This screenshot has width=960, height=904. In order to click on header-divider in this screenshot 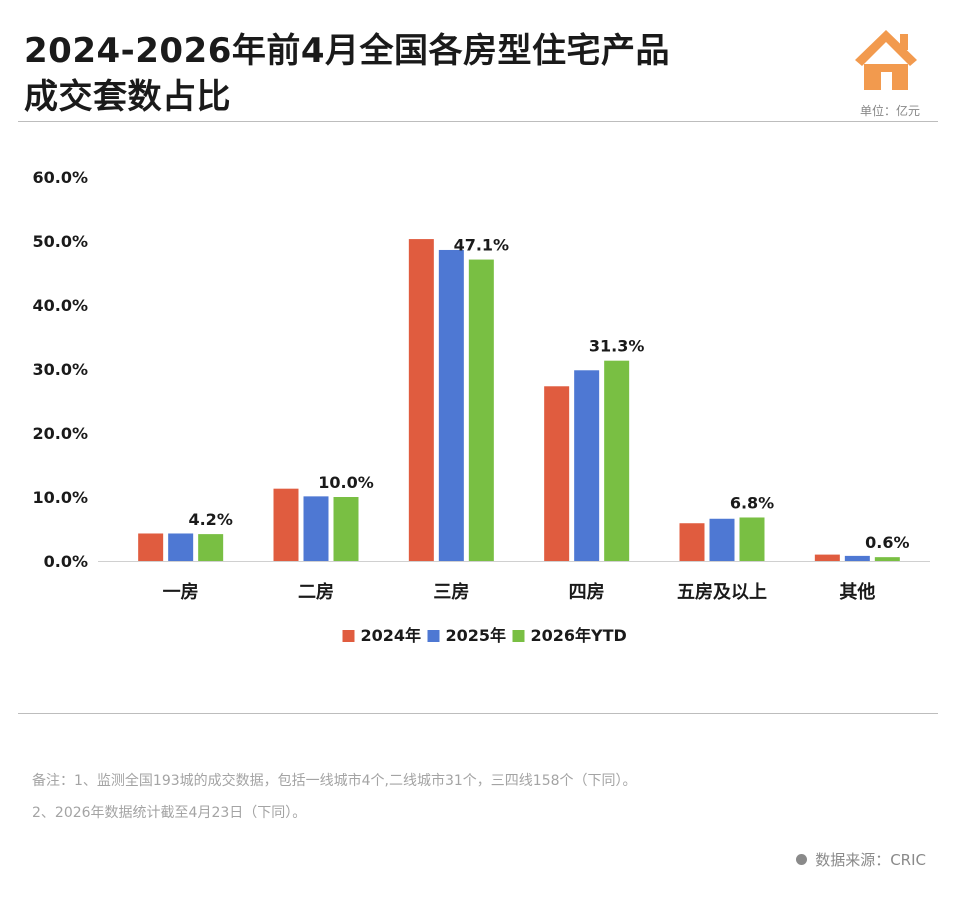, I will do `click(478, 121)`.